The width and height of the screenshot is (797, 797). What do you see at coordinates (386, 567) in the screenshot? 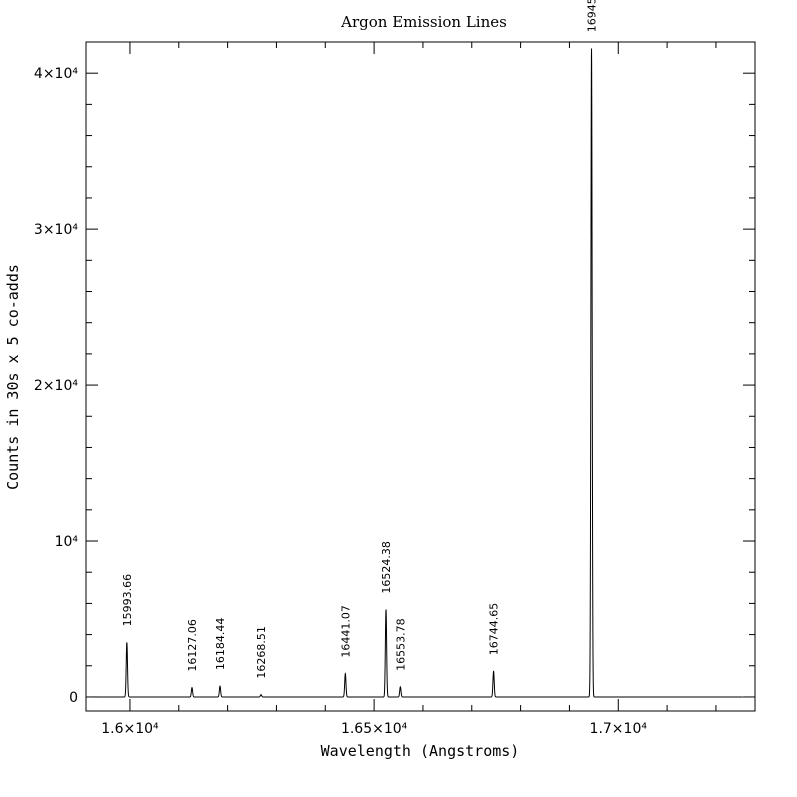
I see `peak-label: 16524.38` at bounding box center [386, 567].